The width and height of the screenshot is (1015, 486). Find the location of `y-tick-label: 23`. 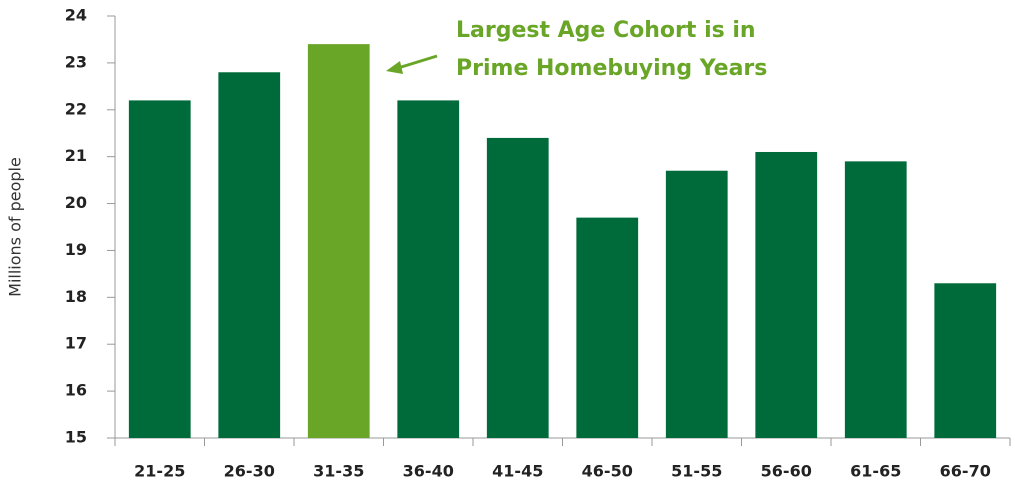

y-tick-label: 23 is located at coordinates (76, 61).